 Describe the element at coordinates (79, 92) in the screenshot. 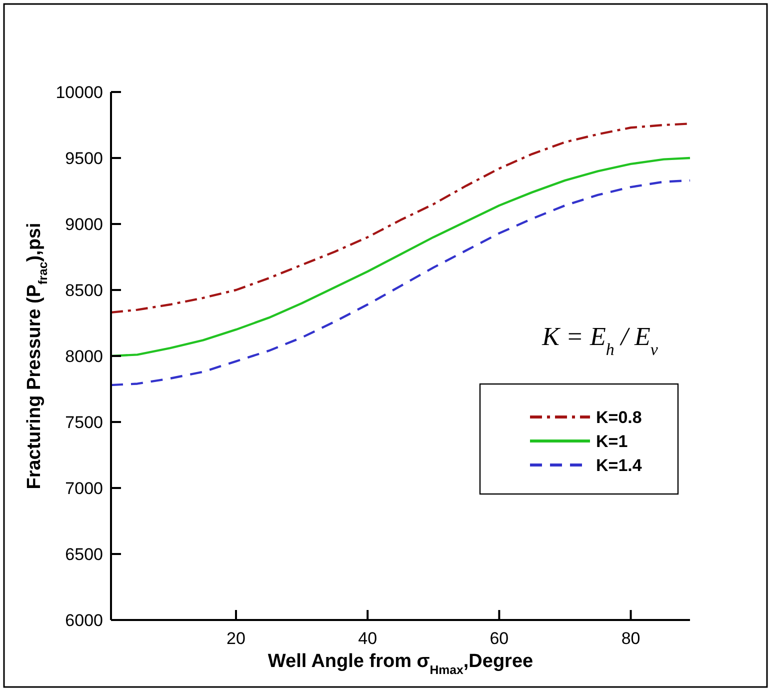

I see `y-tick-label: 10000` at that location.